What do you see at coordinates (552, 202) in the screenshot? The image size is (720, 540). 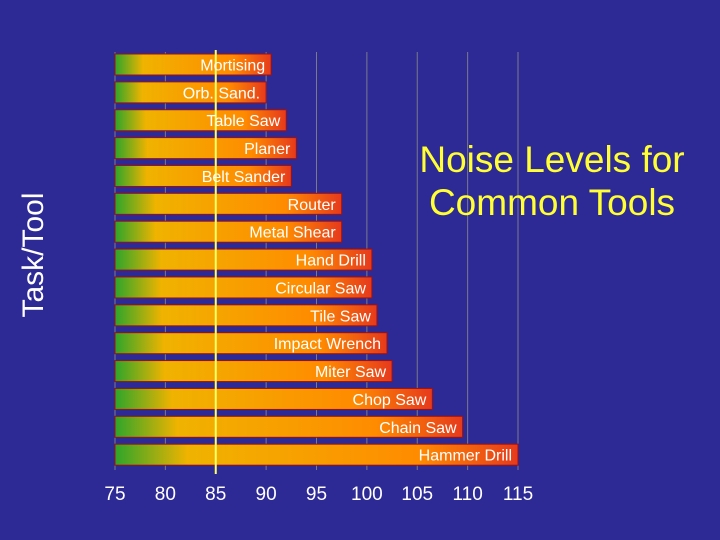 I see `chart-title-line-2: Common Tools` at bounding box center [552, 202].